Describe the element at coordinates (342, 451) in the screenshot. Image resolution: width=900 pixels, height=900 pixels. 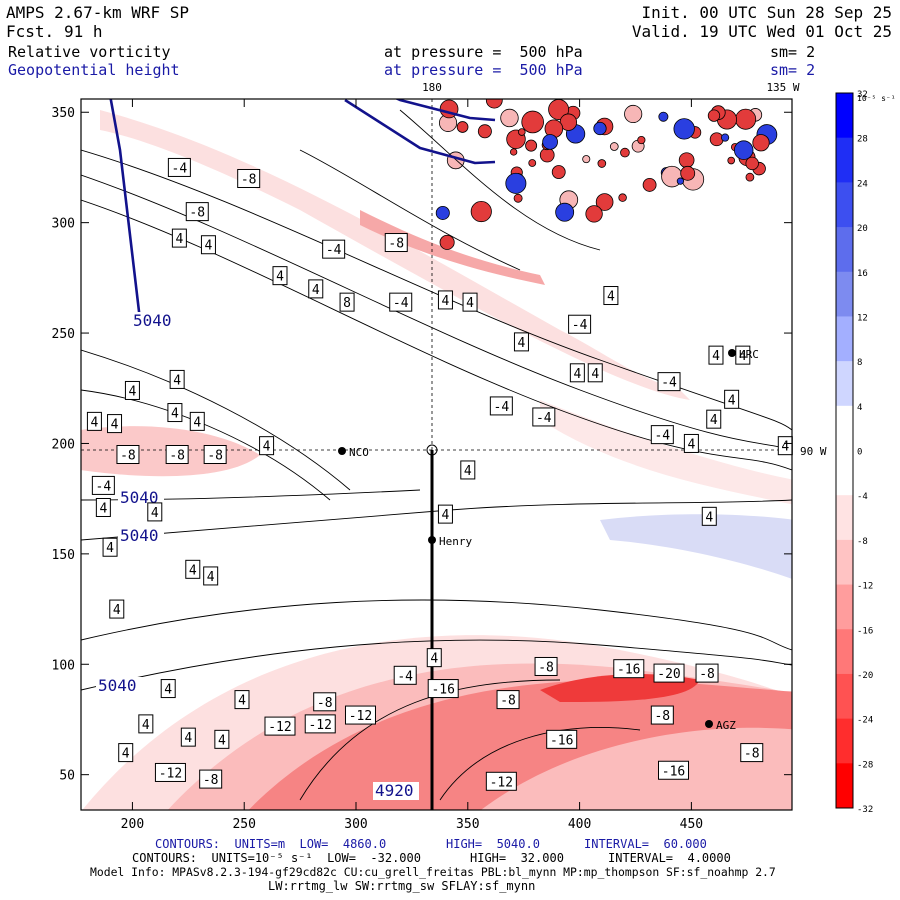
I see `station-dot` at that location.